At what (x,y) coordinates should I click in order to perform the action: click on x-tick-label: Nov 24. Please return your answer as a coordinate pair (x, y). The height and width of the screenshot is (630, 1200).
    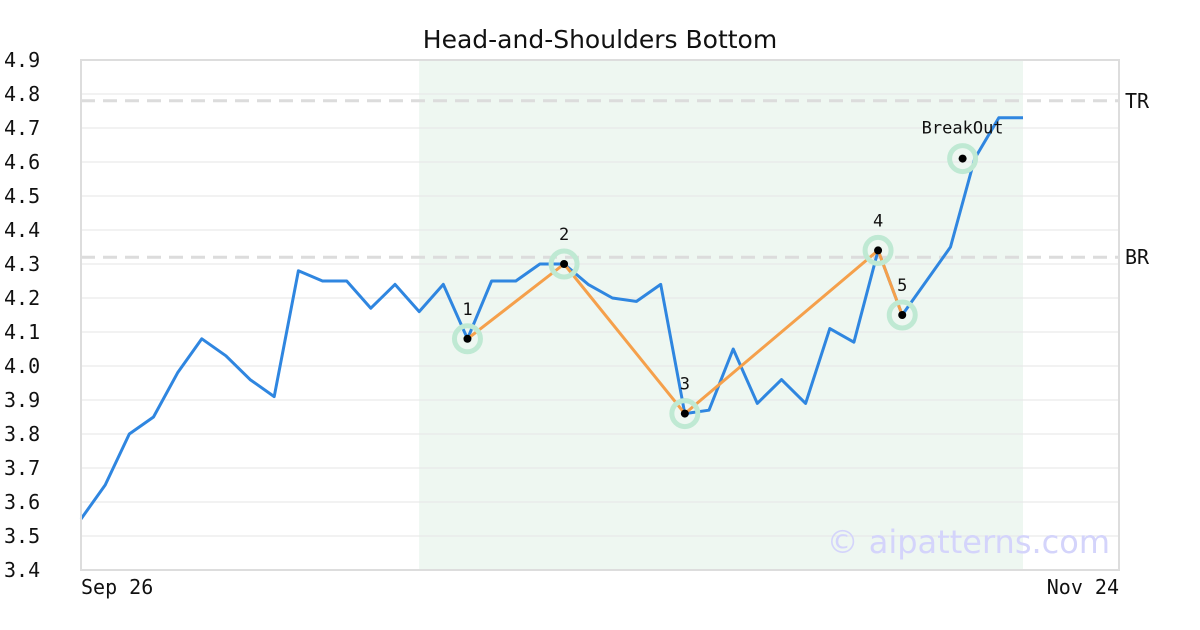
    Looking at the image, I should click on (1083, 587).